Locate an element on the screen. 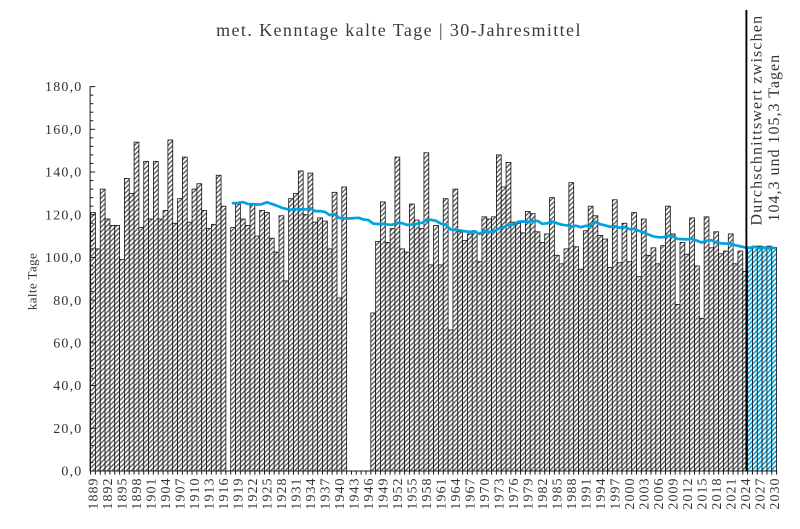 The height and width of the screenshot is (529, 800). svg-text: 2003 is located at coordinates (644, 493).